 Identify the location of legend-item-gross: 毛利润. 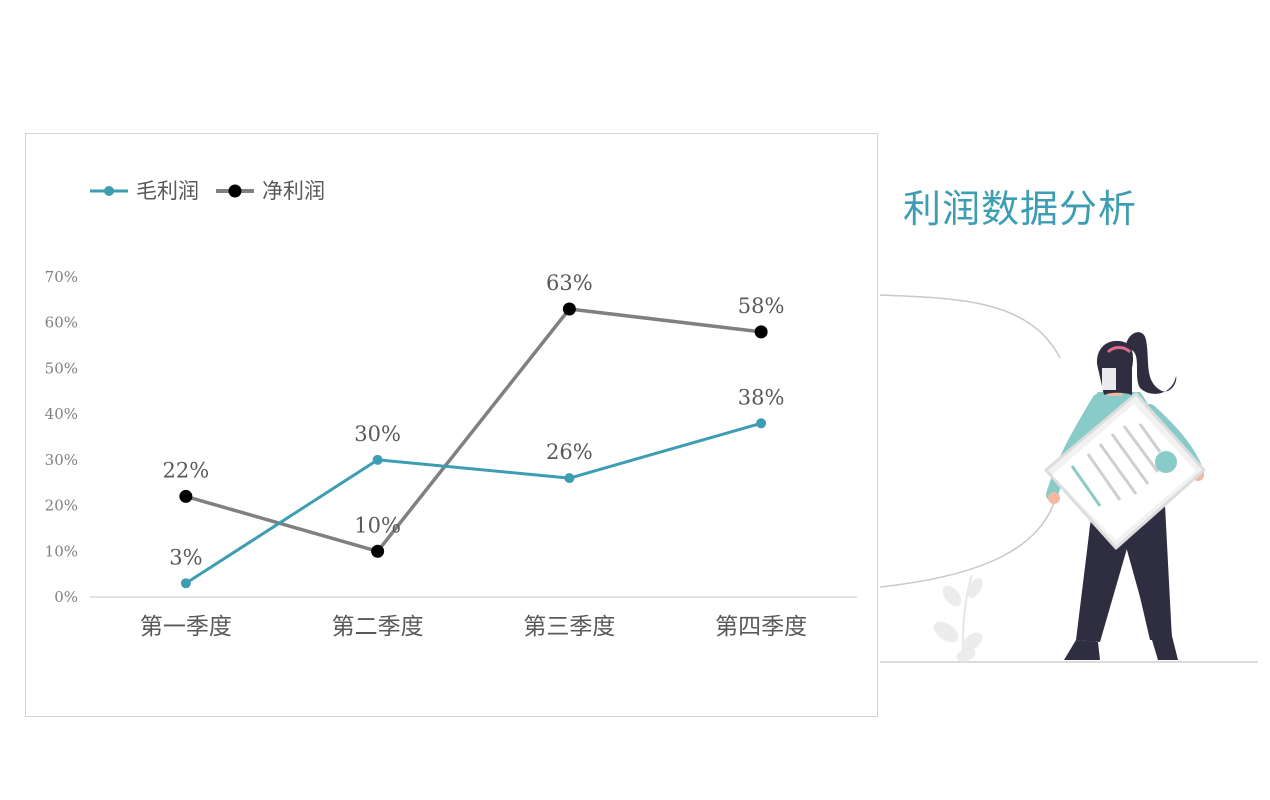
(144, 191).